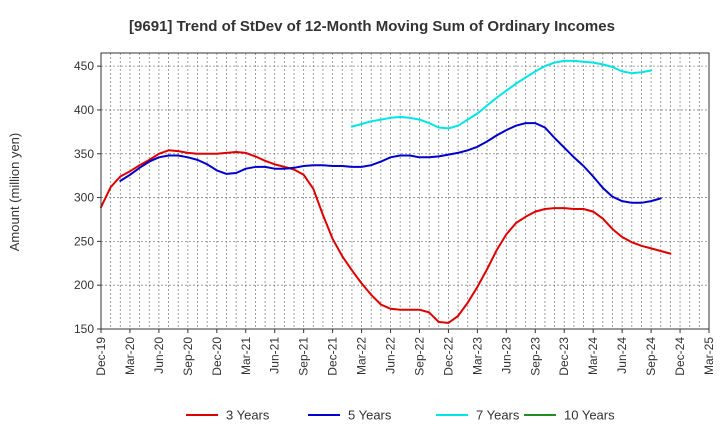  What do you see at coordinates (448, 356) in the screenshot?
I see `x-tick-label: Dec-22` at bounding box center [448, 356].